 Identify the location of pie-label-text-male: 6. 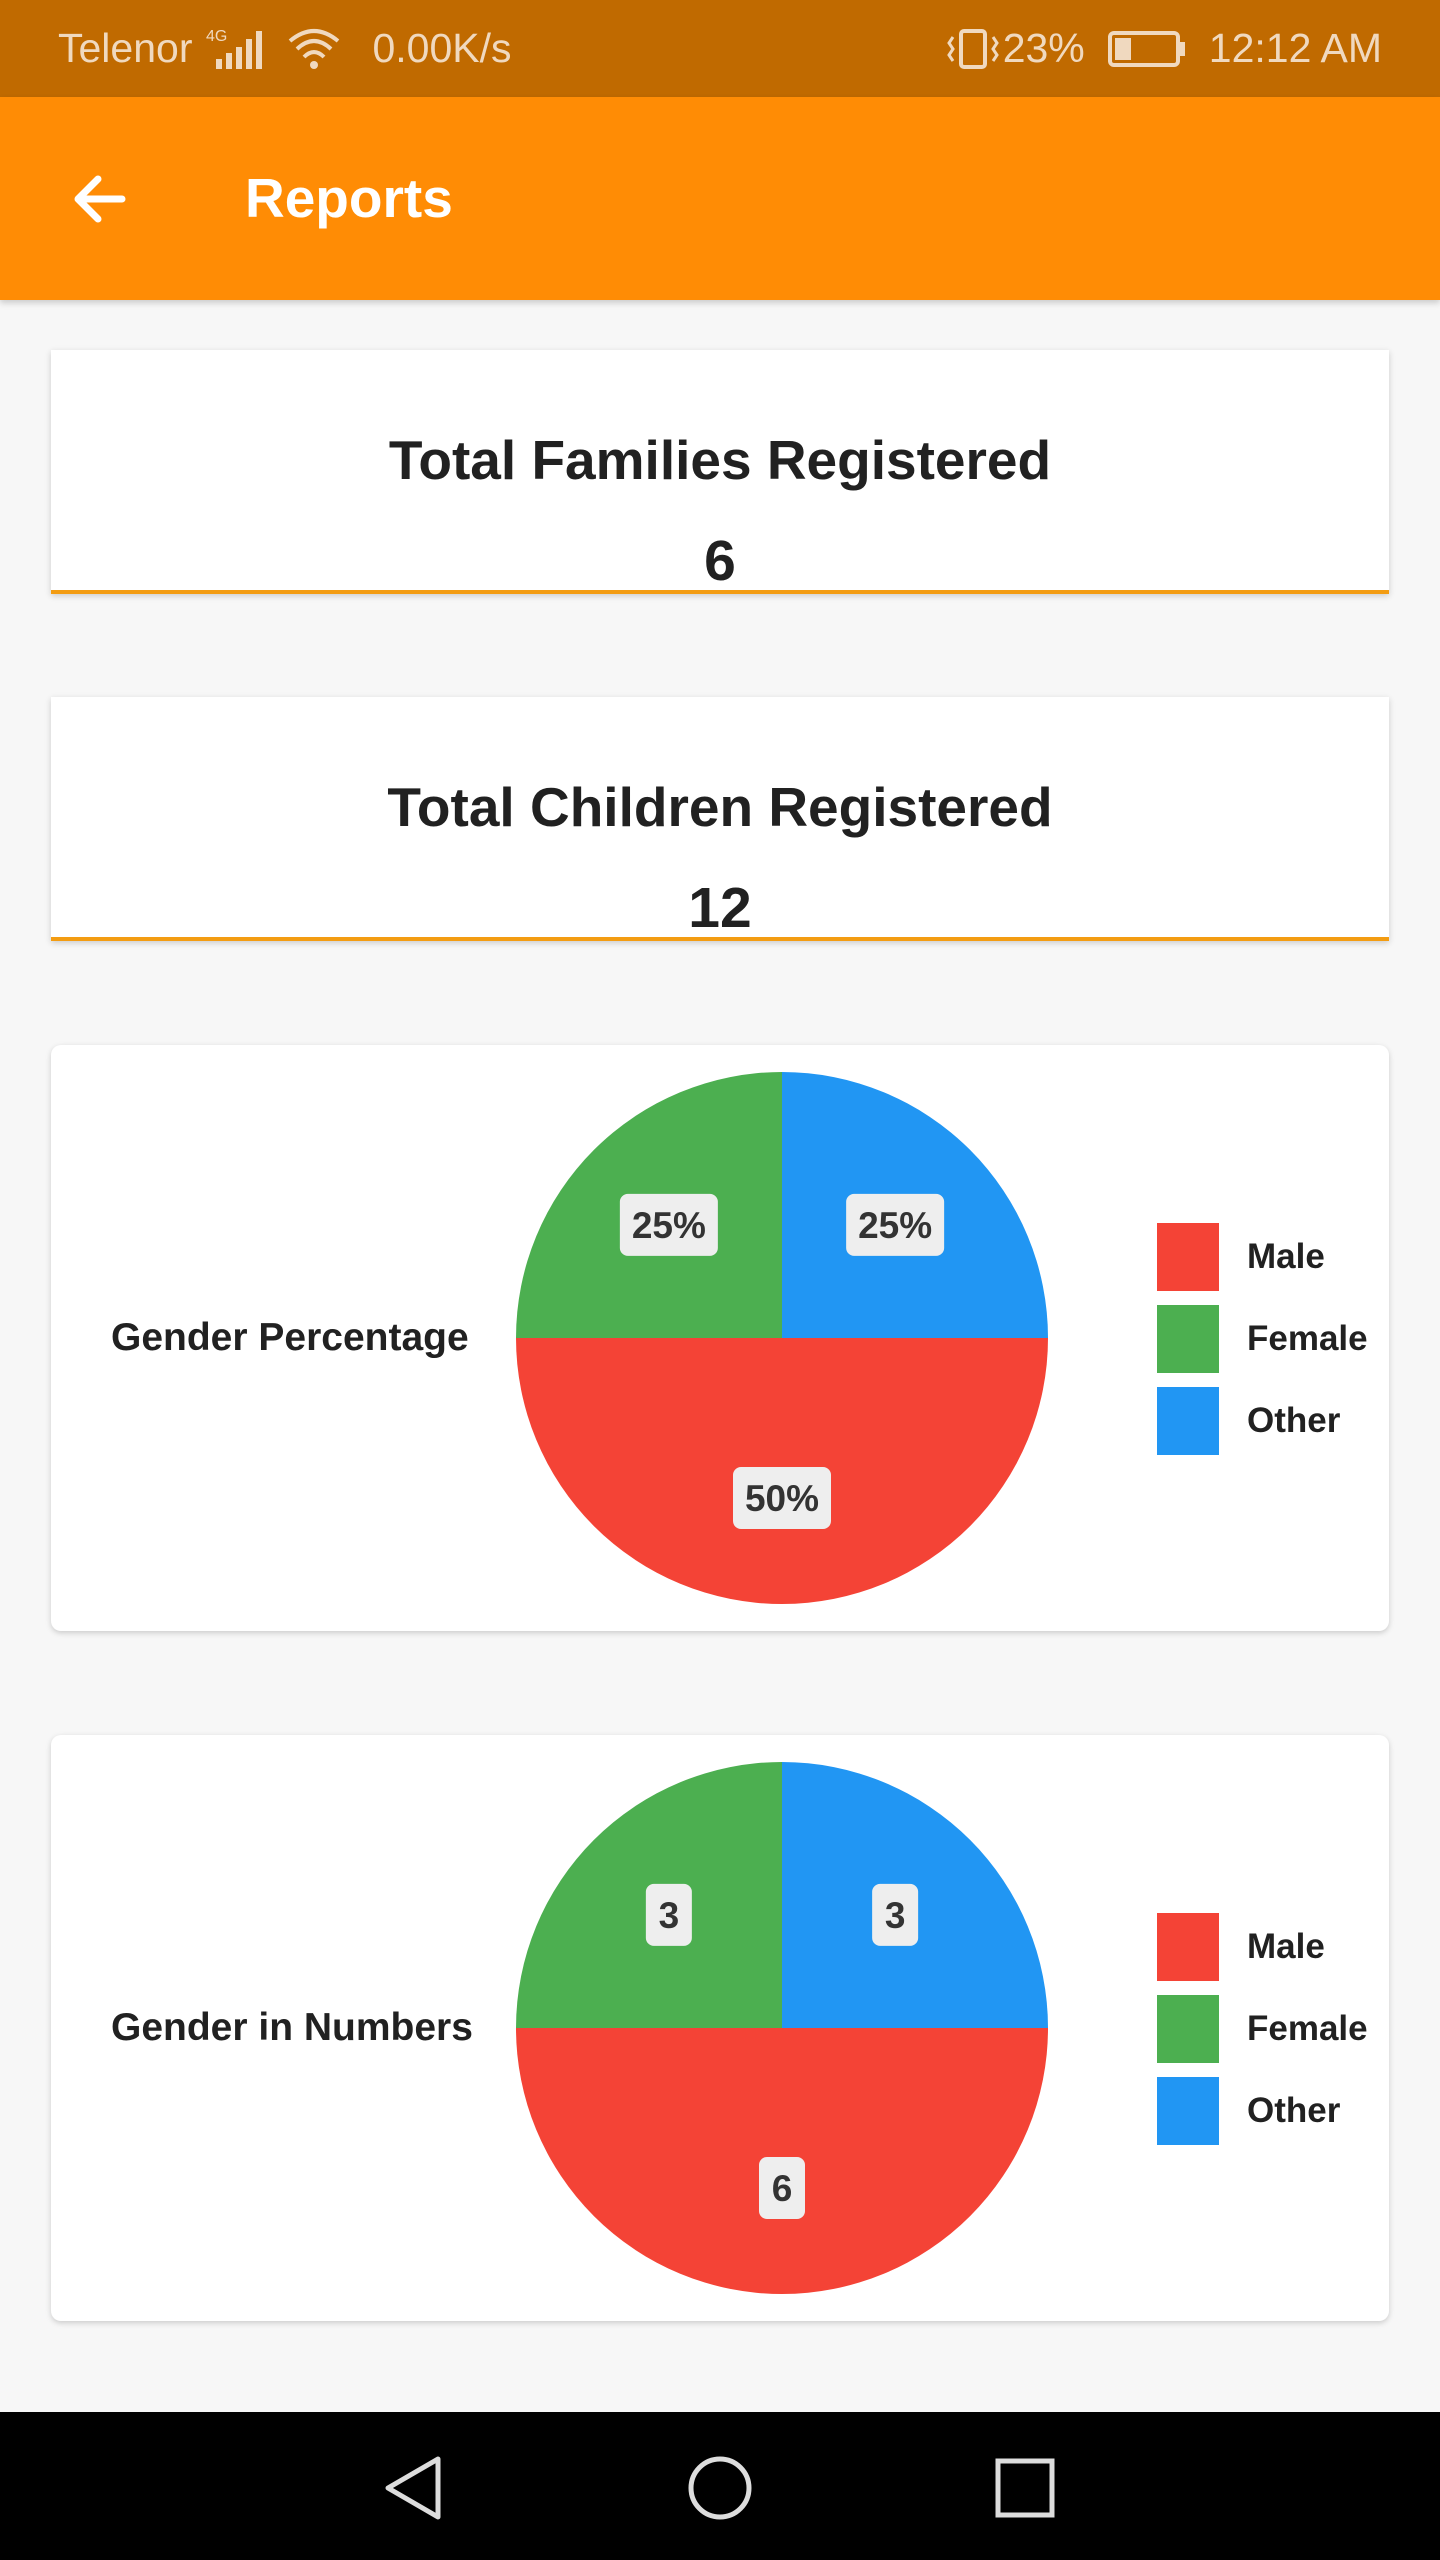
(782, 2188).